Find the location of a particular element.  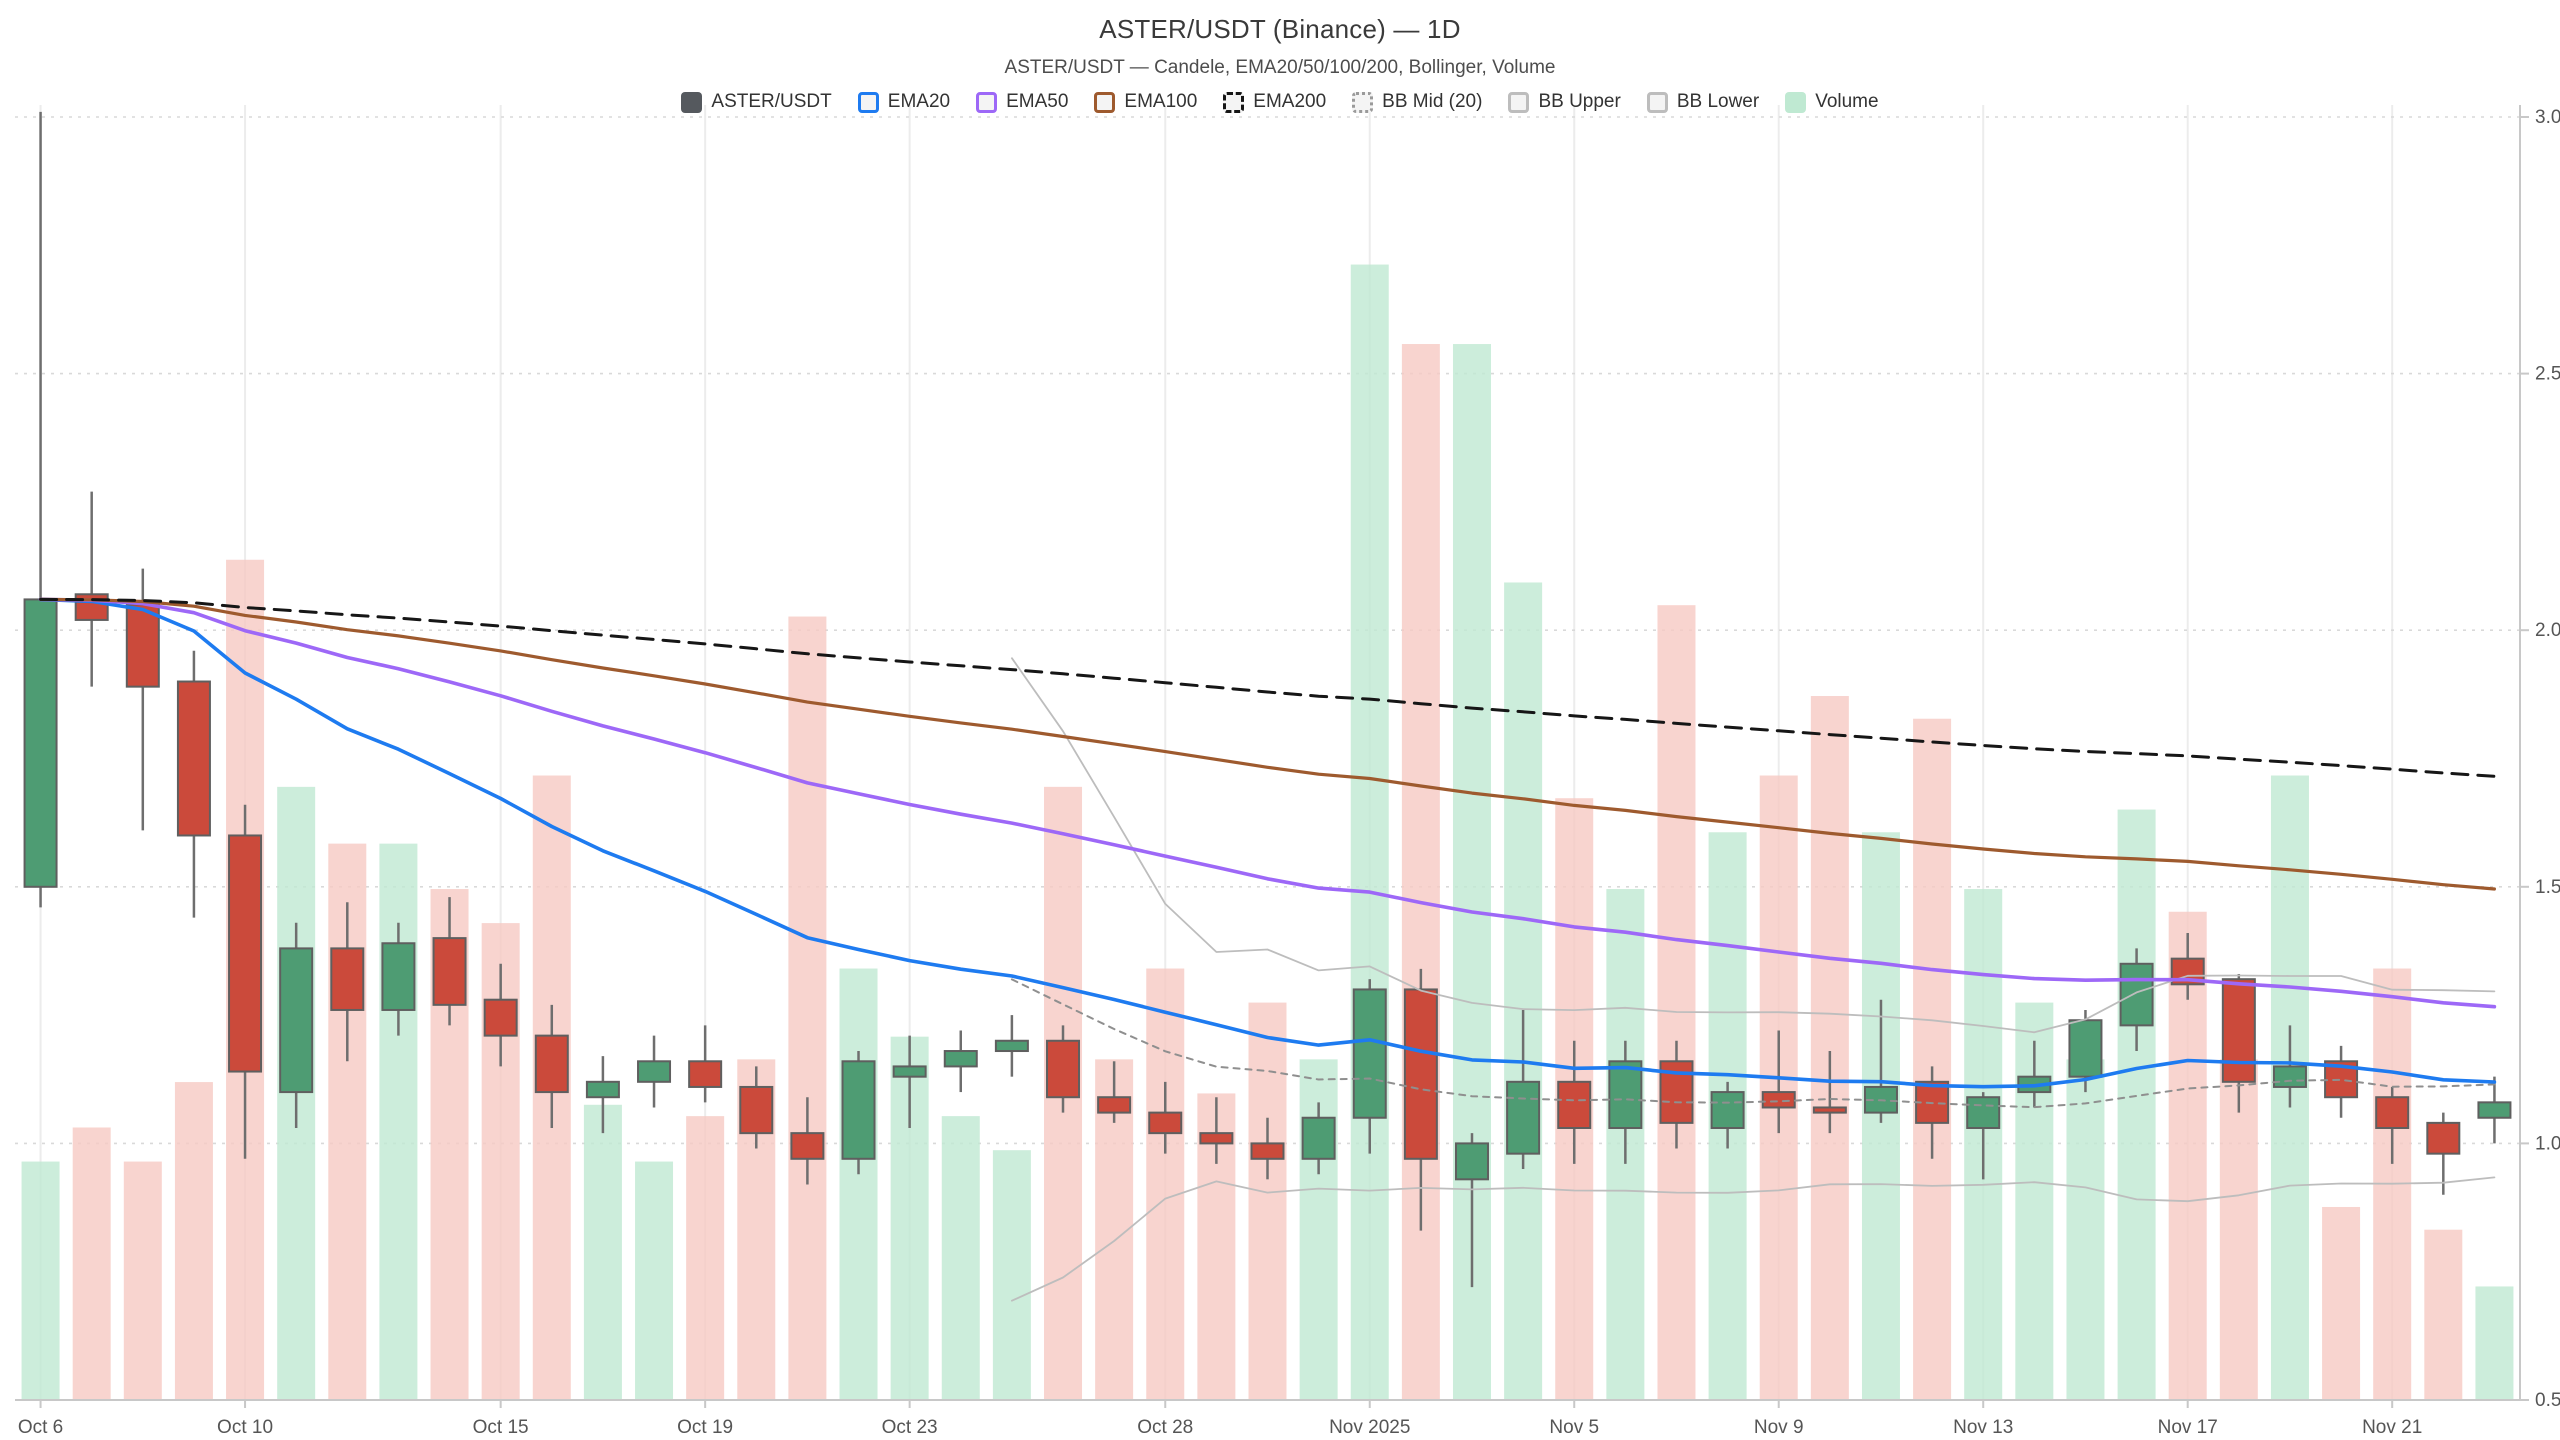

time-axis-label: Oct 23 is located at coordinates (910, 1427).